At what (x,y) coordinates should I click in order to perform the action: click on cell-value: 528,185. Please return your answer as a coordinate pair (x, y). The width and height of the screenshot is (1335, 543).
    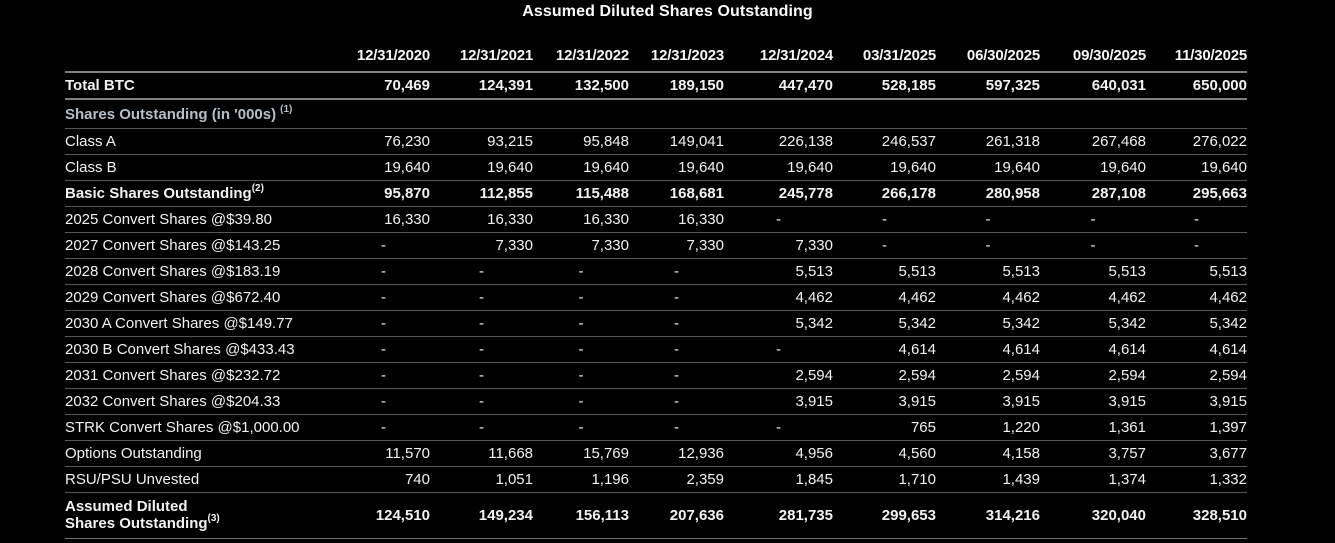
    Looking at the image, I should click on (884, 86).